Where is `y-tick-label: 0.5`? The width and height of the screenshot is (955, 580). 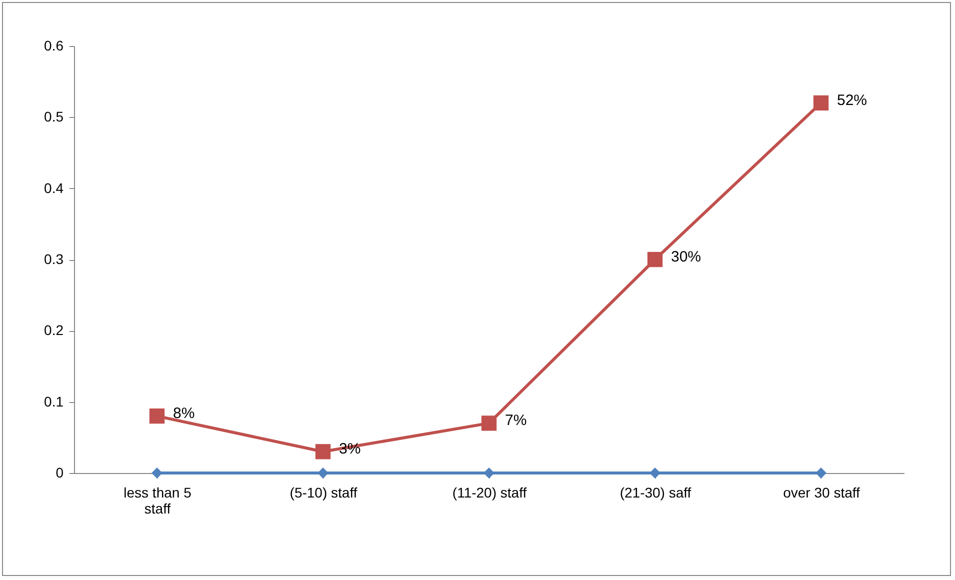 y-tick-label: 0.5 is located at coordinates (54, 116).